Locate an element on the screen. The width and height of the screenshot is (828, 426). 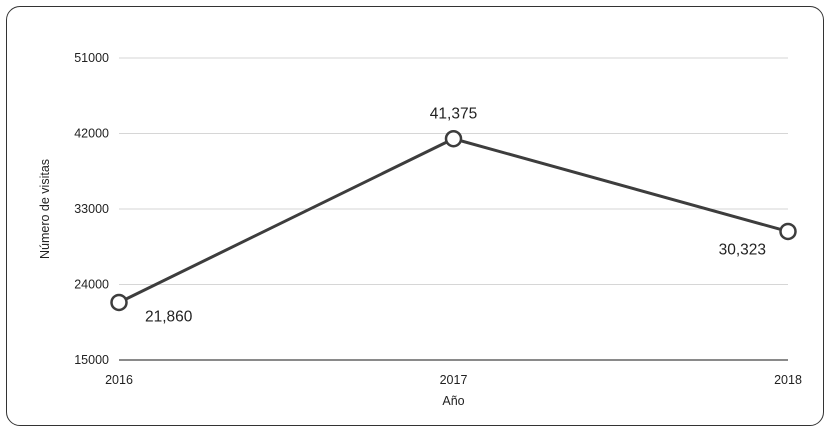
y-tick-label: 33000 is located at coordinates (91, 209).